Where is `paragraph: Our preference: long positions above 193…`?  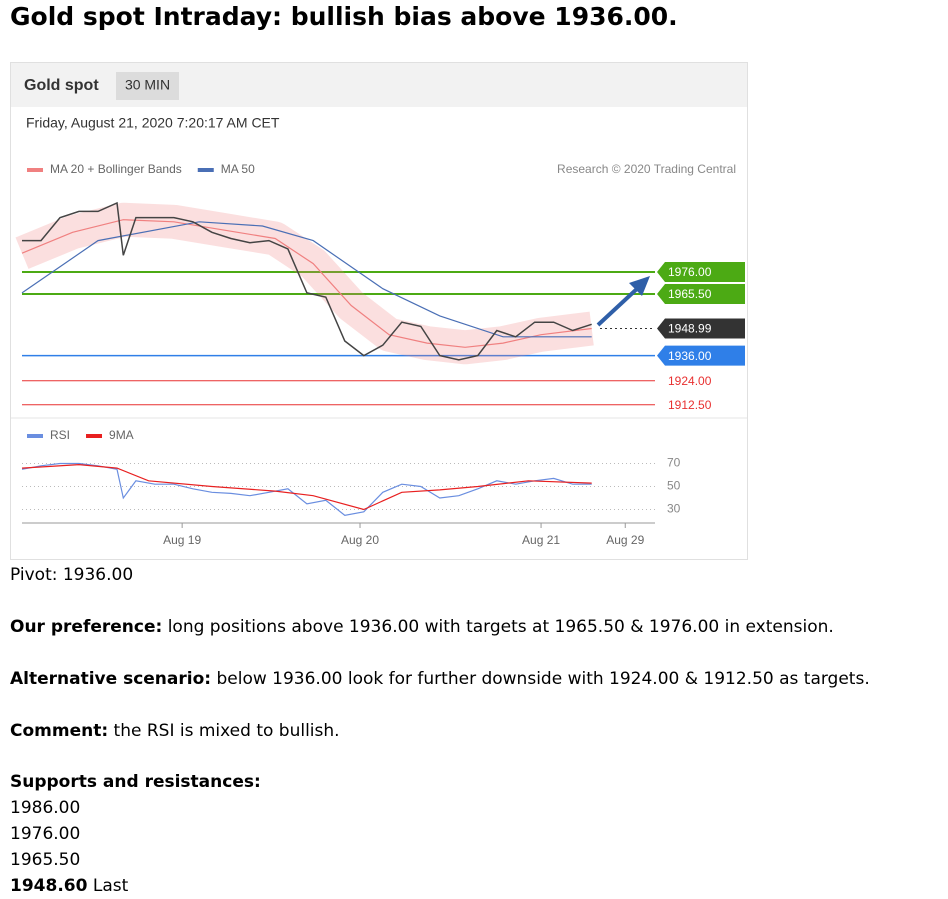
paragraph: Our preference: long positions above 193… is located at coordinates (422, 627).